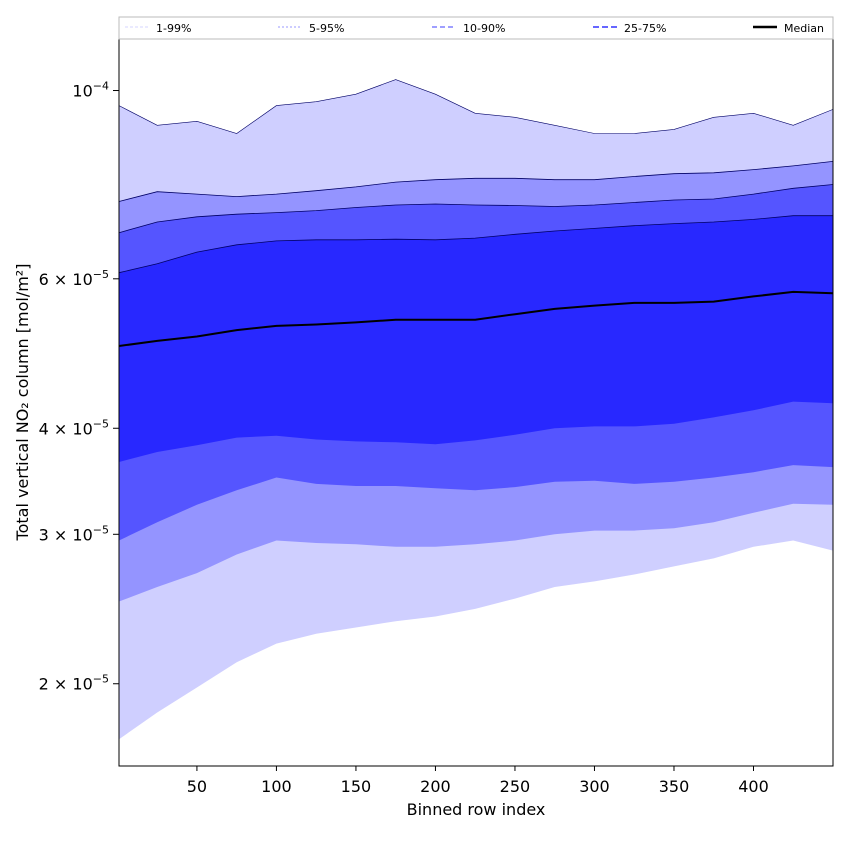  Describe the element at coordinates (276, 786) in the screenshot. I see `x-tick-label: 100` at that location.